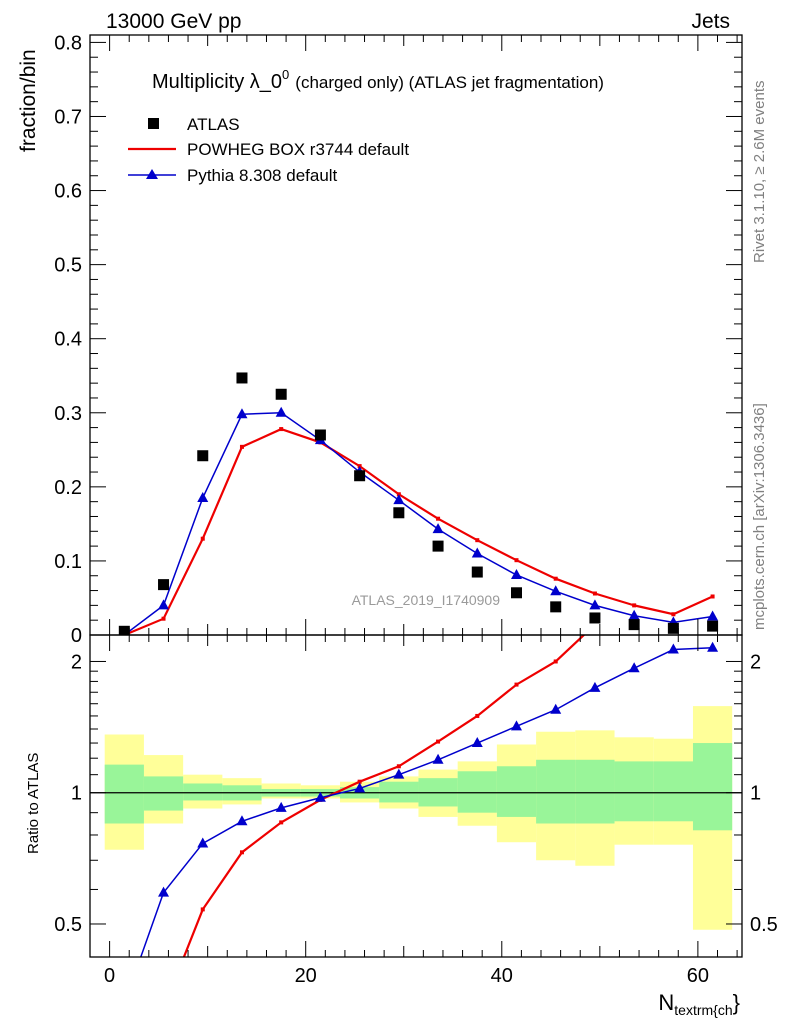  What do you see at coordinates (736, 1002) in the screenshot?
I see `x-axis-label-close: }` at bounding box center [736, 1002].